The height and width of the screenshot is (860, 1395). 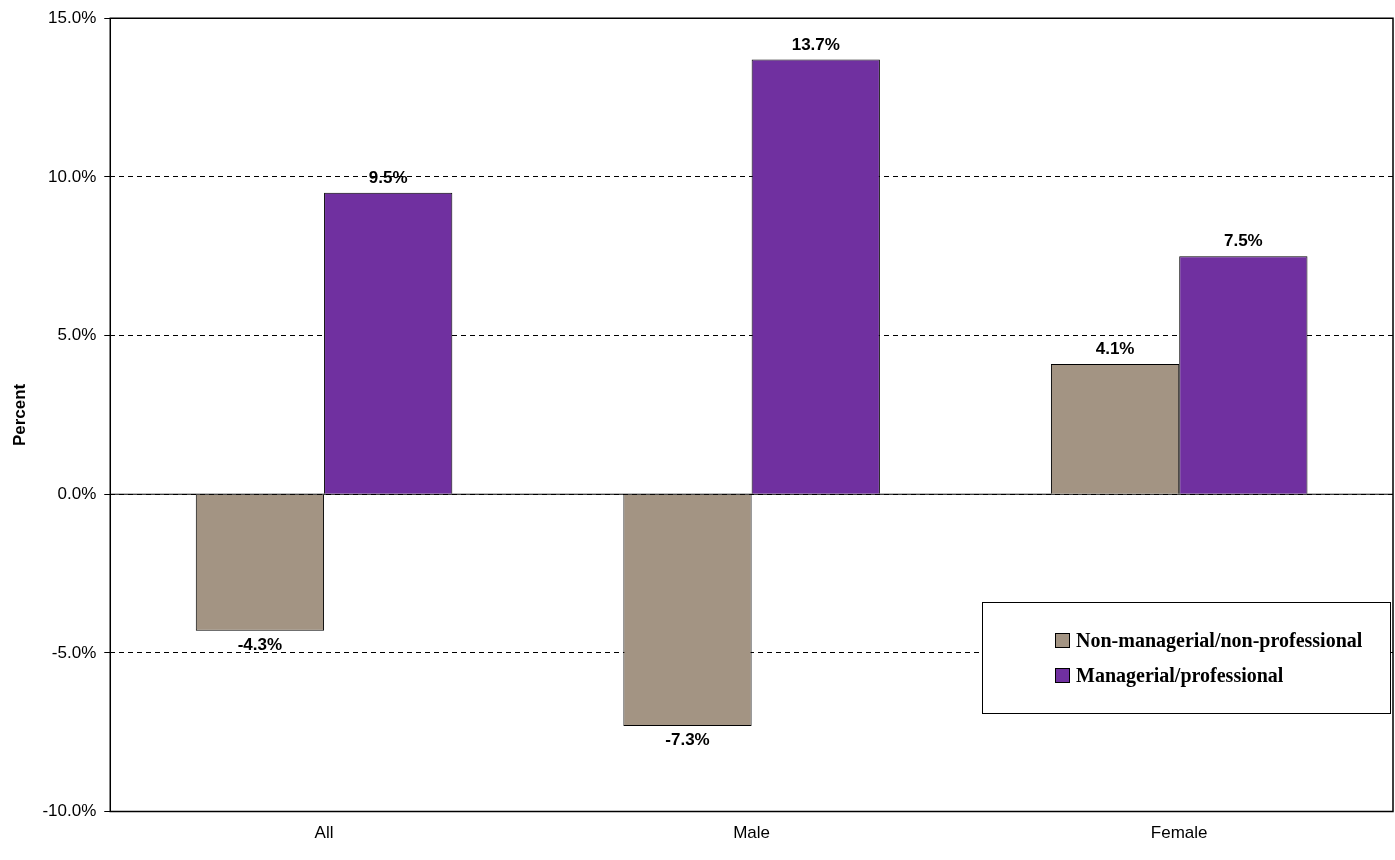 What do you see at coordinates (815, 44) in the screenshot?
I see `data-label: 13.7%` at bounding box center [815, 44].